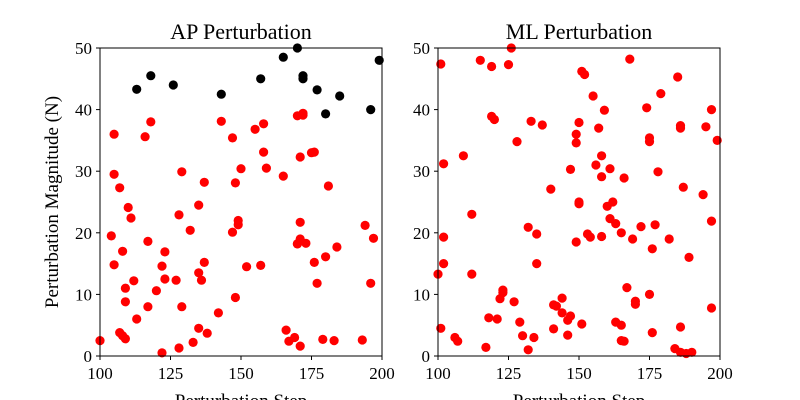  Describe the element at coordinates (83, 171) in the screenshot. I see `y-tick-label: 30` at that location.